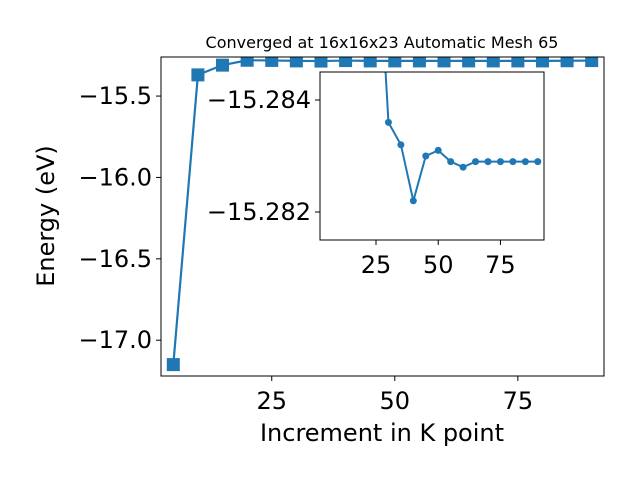 The image size is (640, 480). I want to click on x-axis-label: Increment in K point, so click(382, 433).